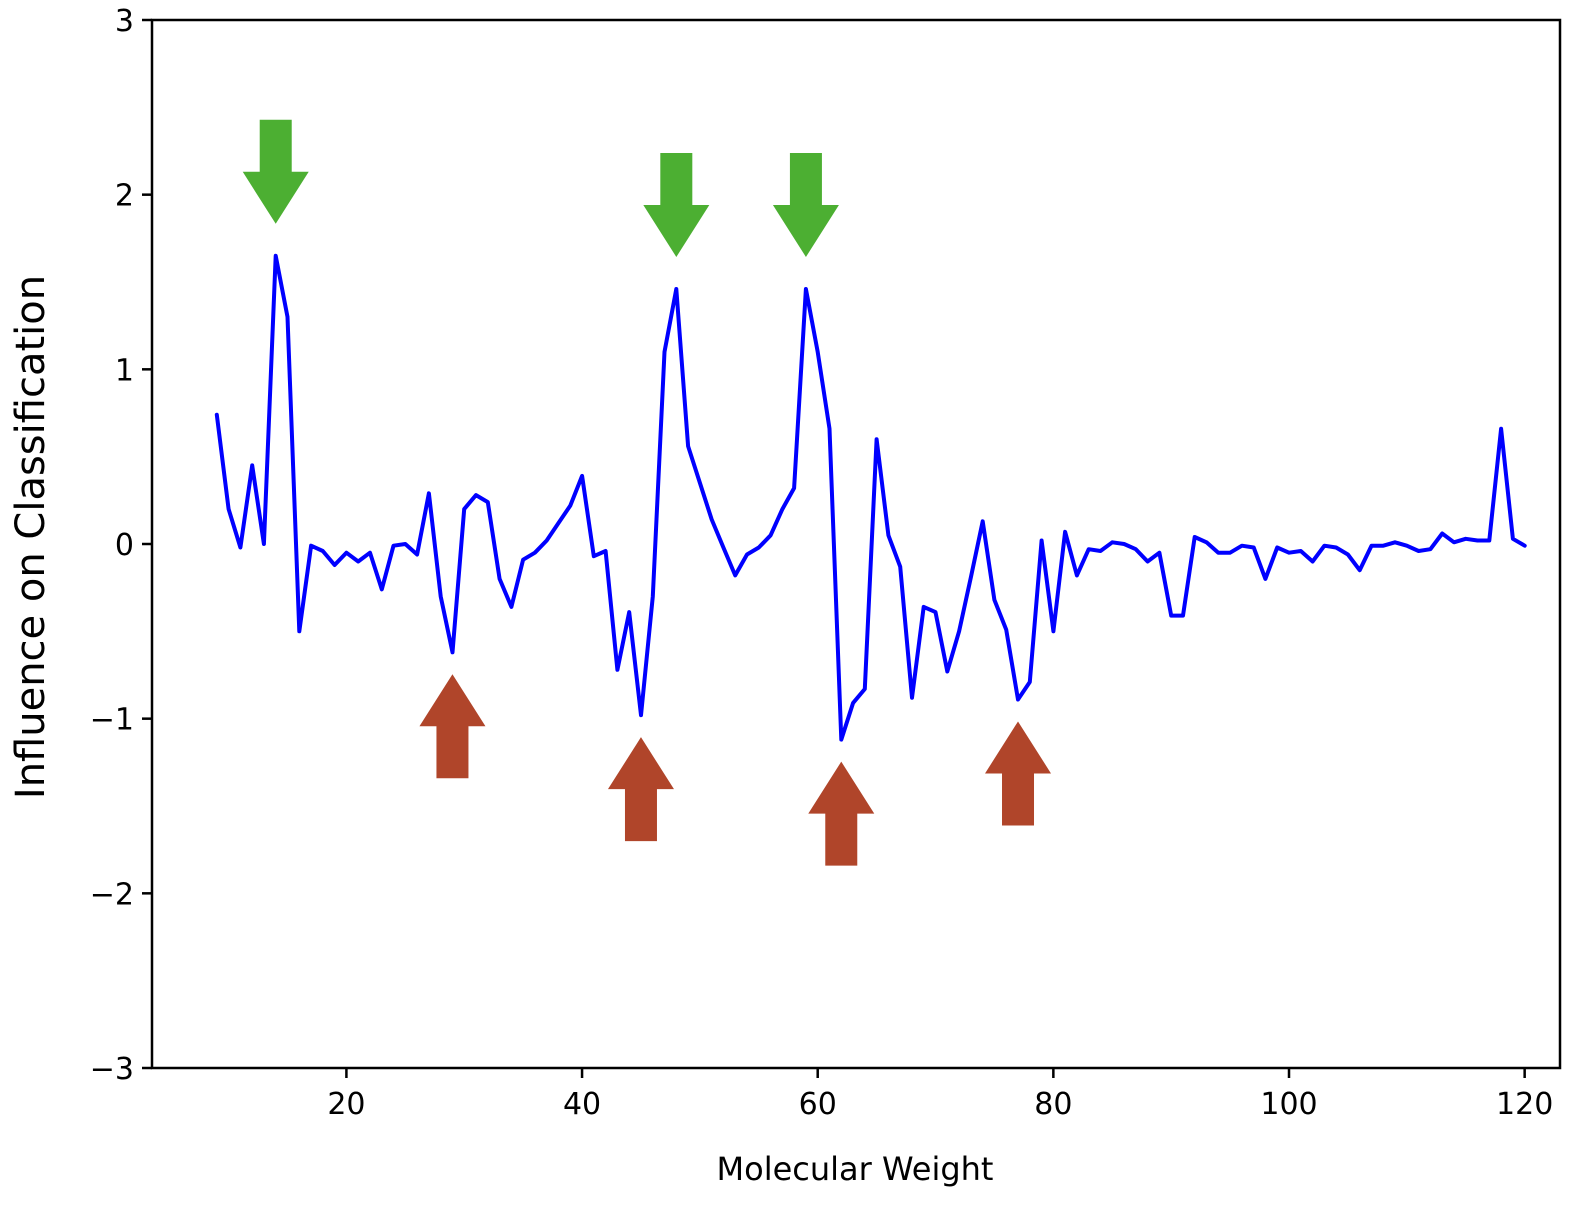  Describe the element at coordinates (346, 1104) in the screenshot. I see `x-tick-label: 20` at that location.